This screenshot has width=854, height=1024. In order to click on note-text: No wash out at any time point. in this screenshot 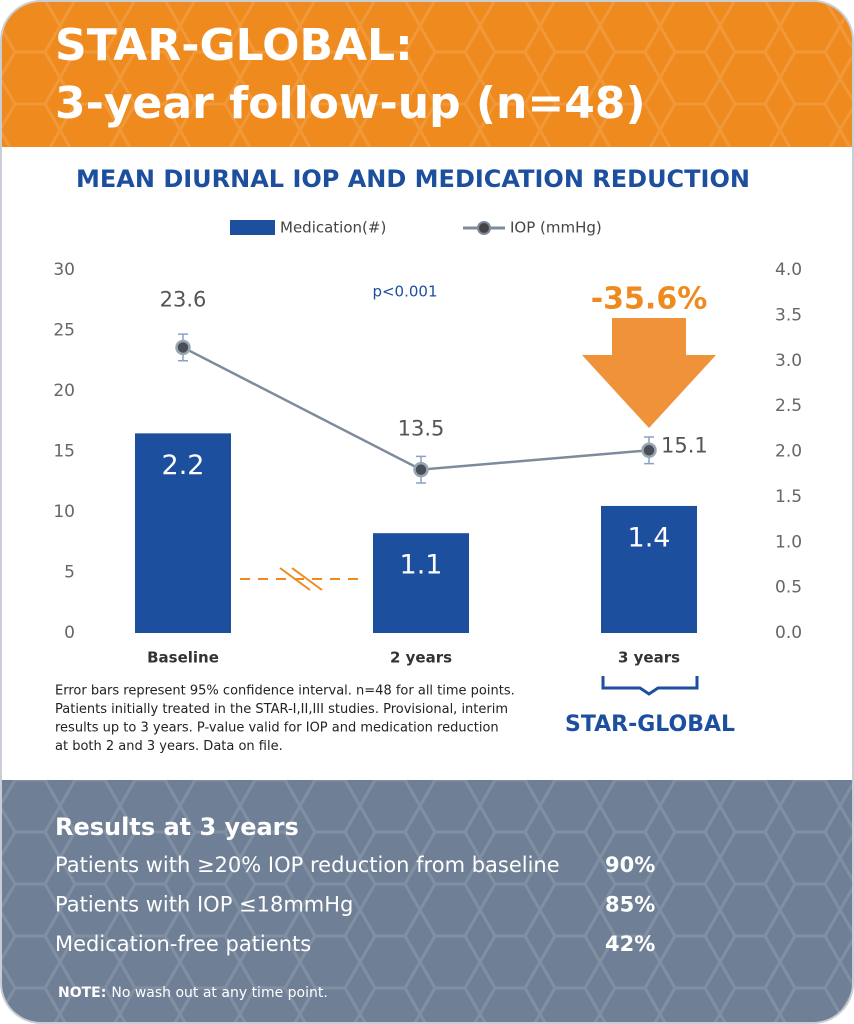, I will do `click(219, 993)`.